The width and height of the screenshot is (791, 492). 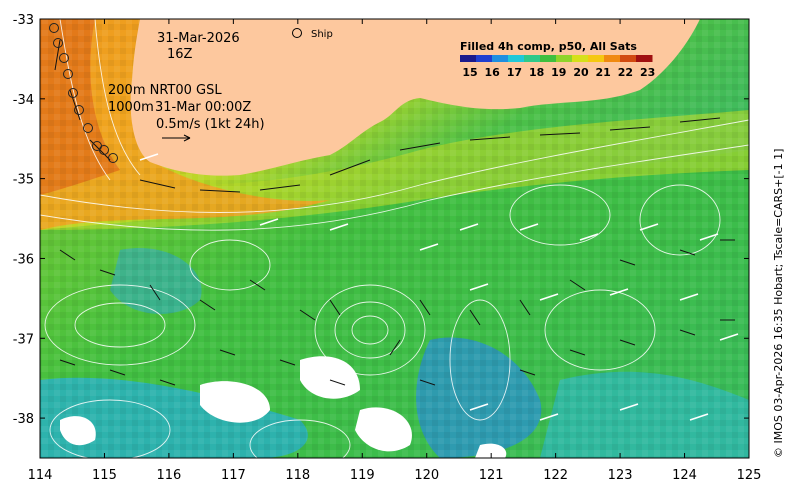 I want to click on colorbar-label: 15, so click(x=469, y=72).